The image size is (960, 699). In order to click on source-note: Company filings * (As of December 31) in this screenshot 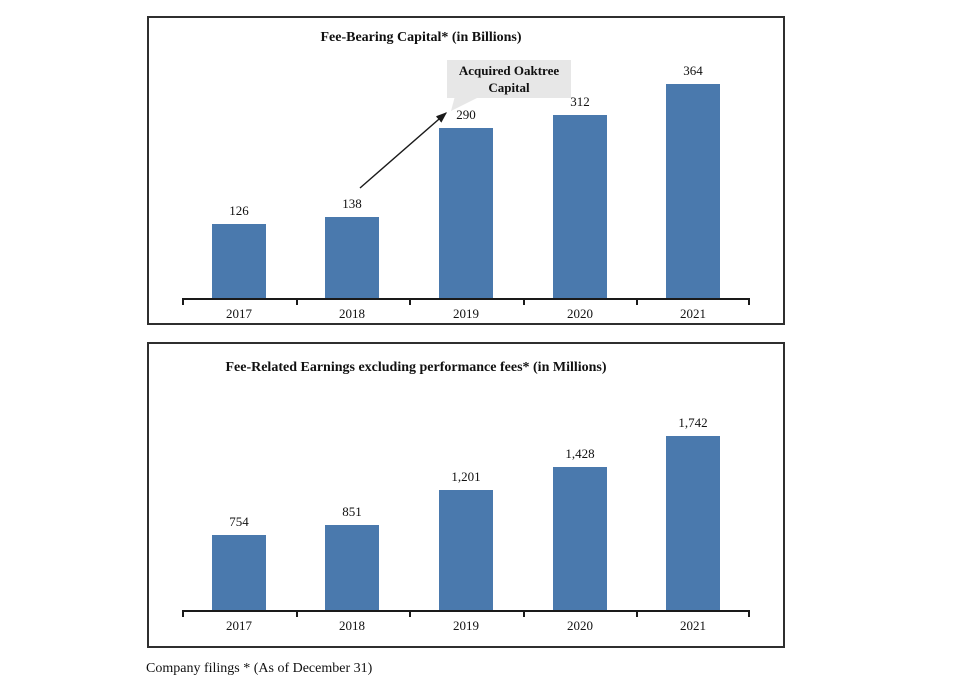, I will do `click(259, 668)`.